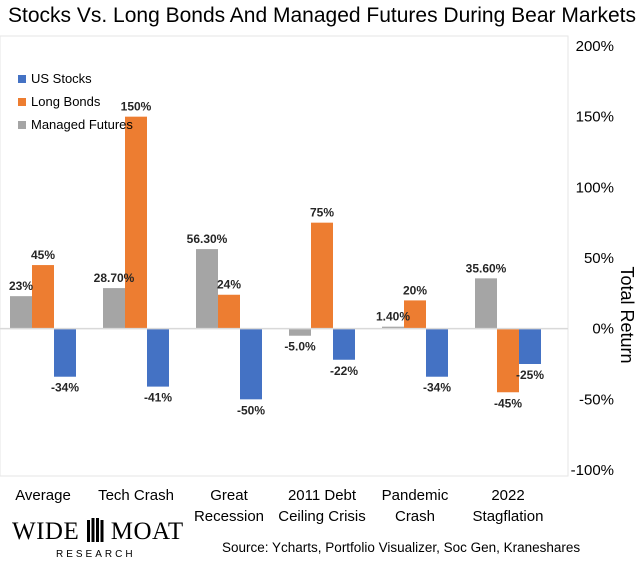  What do you see at coordinates (300, 347) in the screenshot?
I see `data-label-managed-futures-3: -5.0%` at bounding box center [300, 347].